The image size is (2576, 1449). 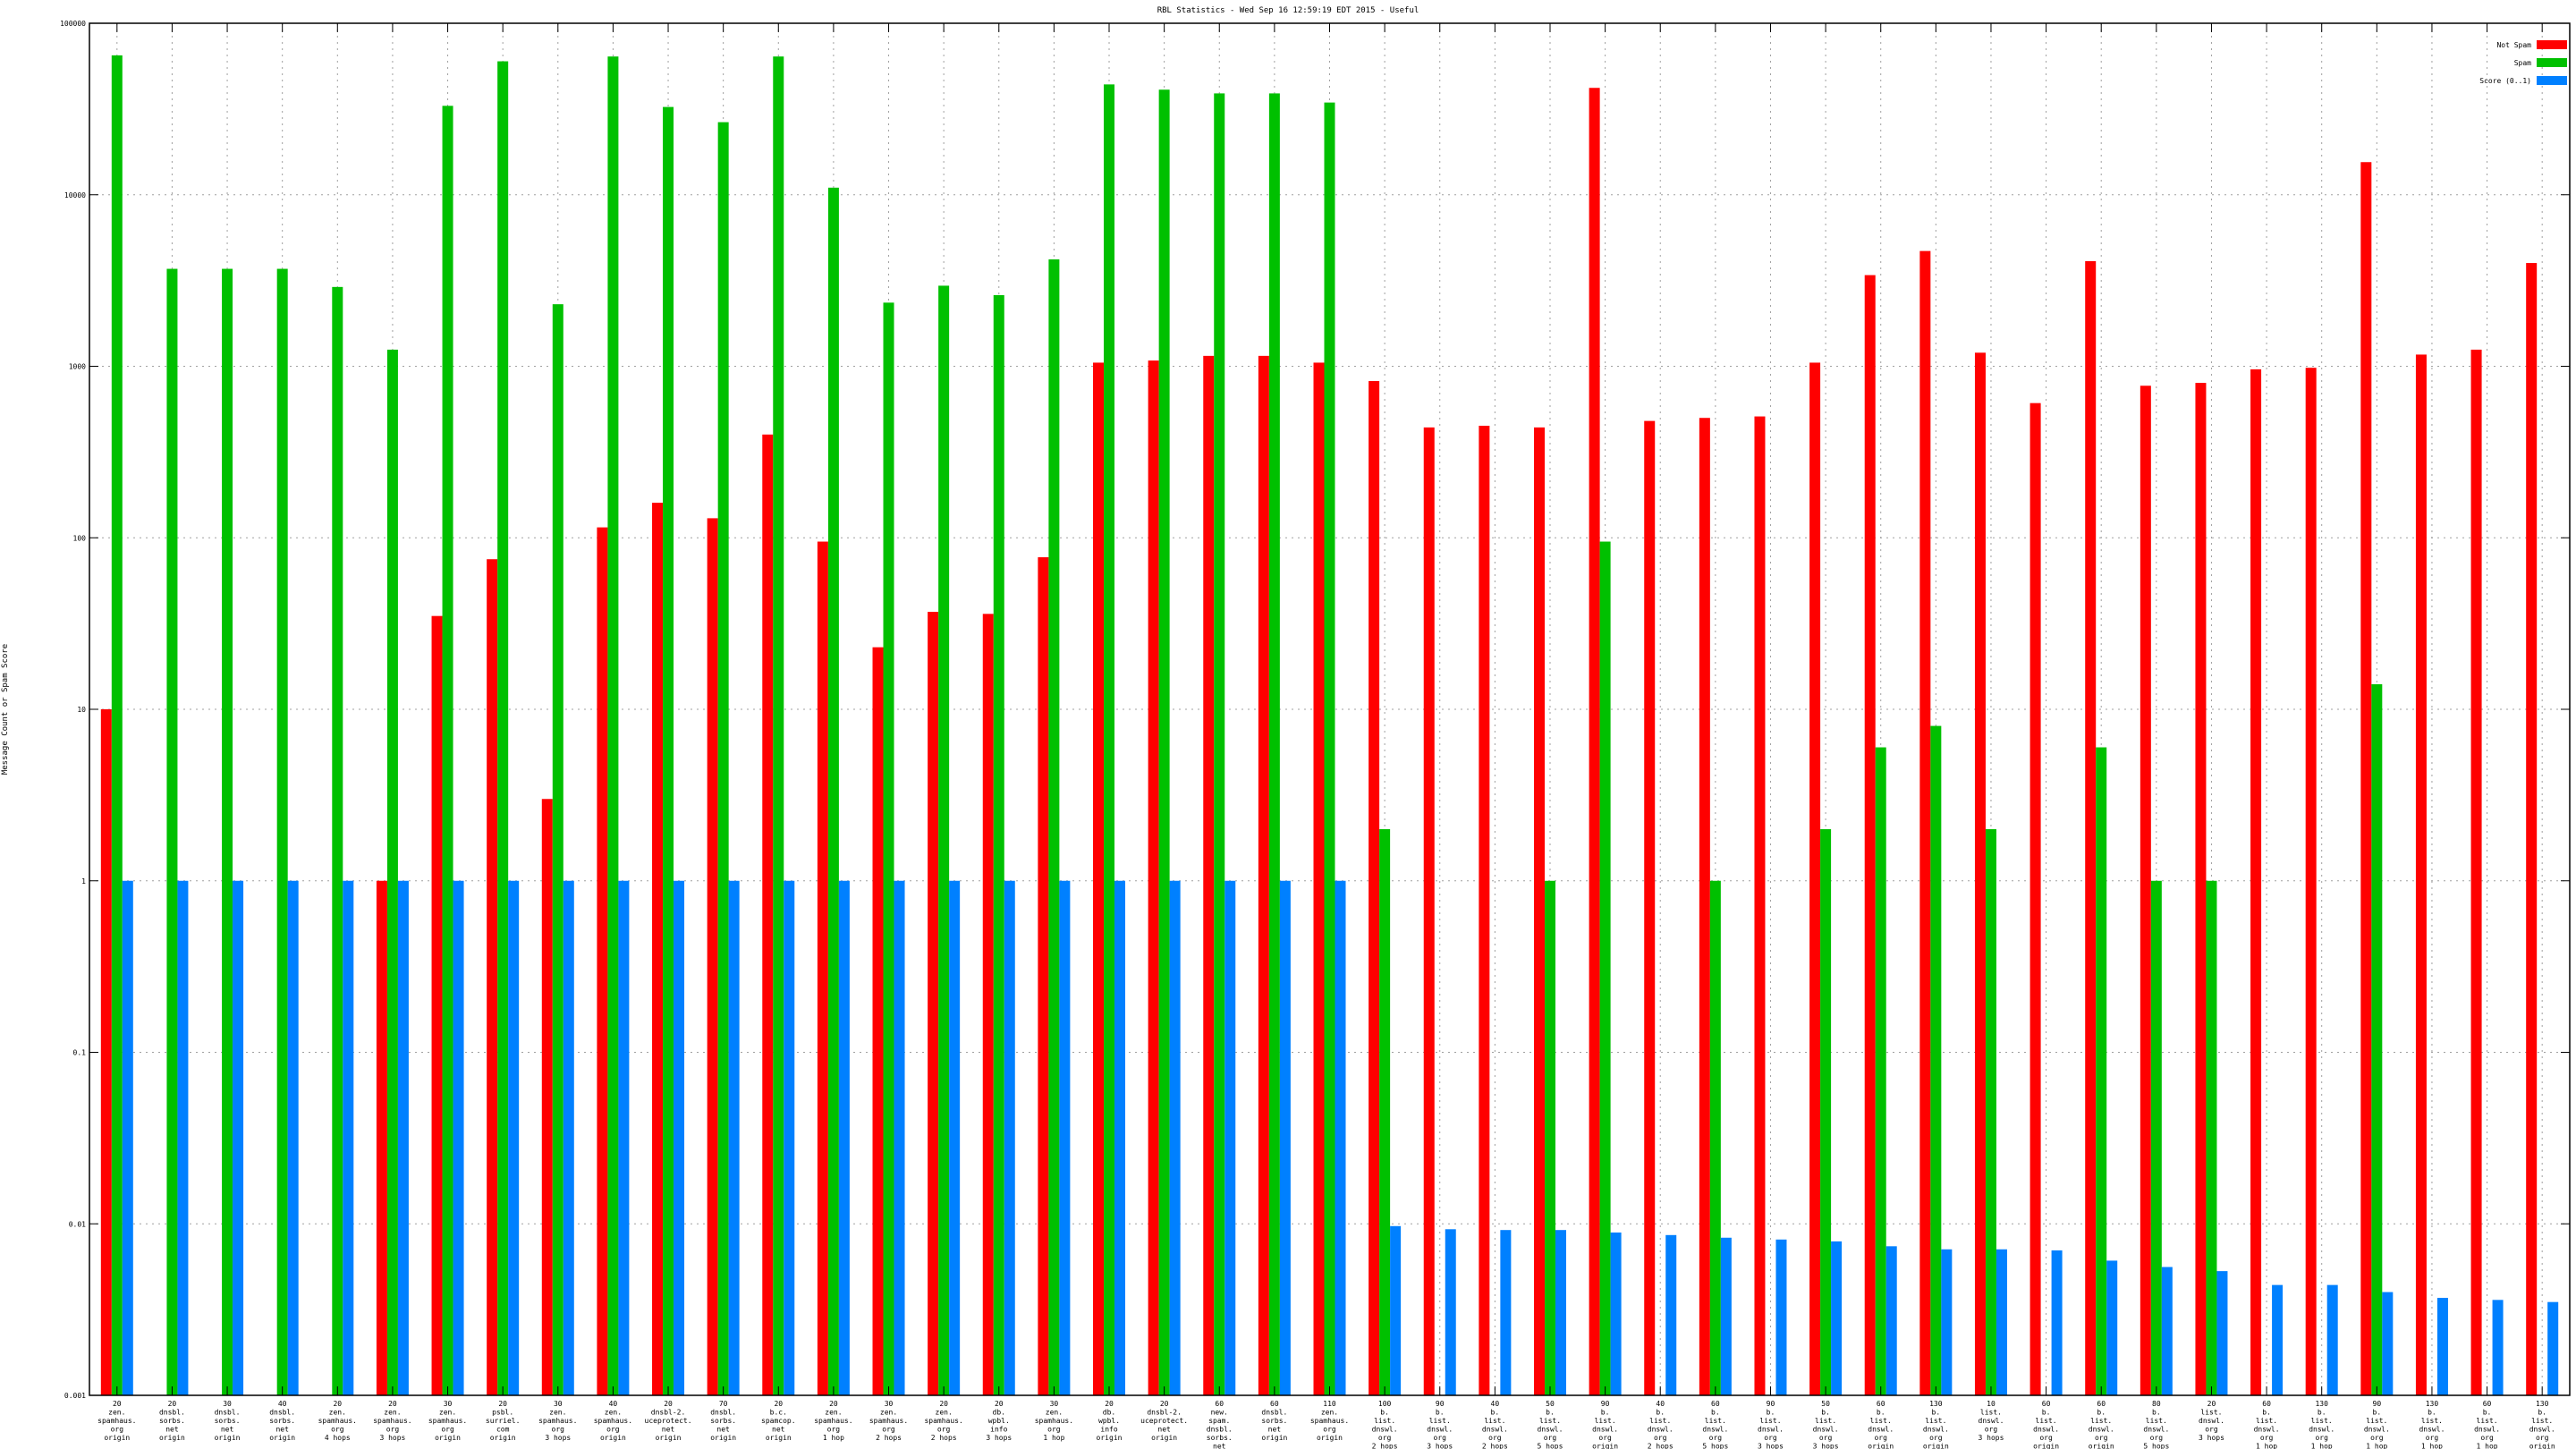 I want to click on legend-swatch, so click(x=2552, y=44).